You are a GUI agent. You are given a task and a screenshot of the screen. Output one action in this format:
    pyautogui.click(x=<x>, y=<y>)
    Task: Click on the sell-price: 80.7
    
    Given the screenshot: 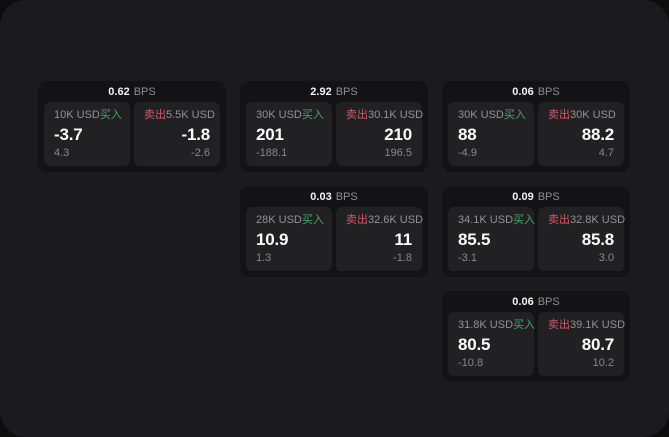 What is the action you would take?
    pyautogui.click(x=597, y=344)
    